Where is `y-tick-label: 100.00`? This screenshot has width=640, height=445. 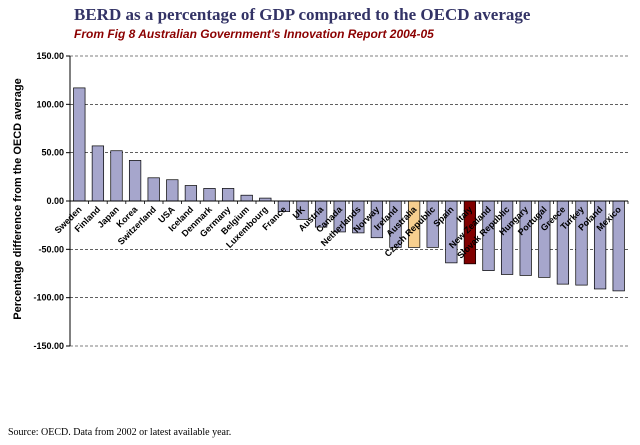 y-tick-label: 100.00 is located at coordinates (50, 104).